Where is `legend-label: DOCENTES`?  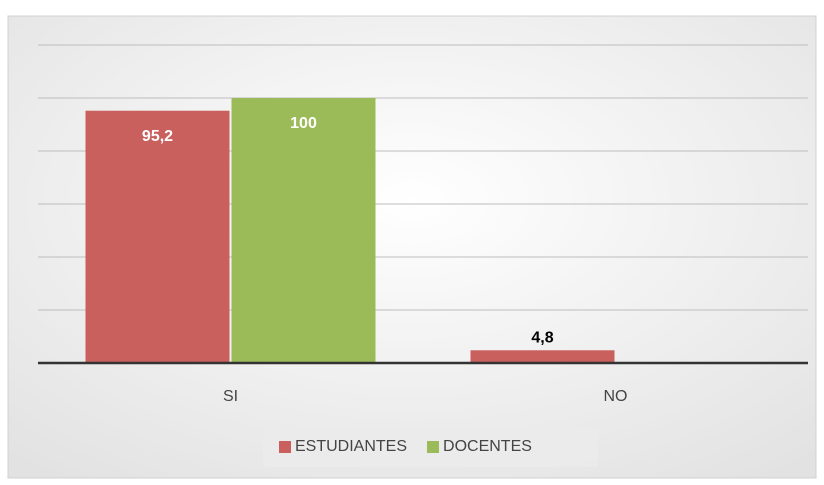
legend-label: DOCENTES is located at coordinates (487, 446).